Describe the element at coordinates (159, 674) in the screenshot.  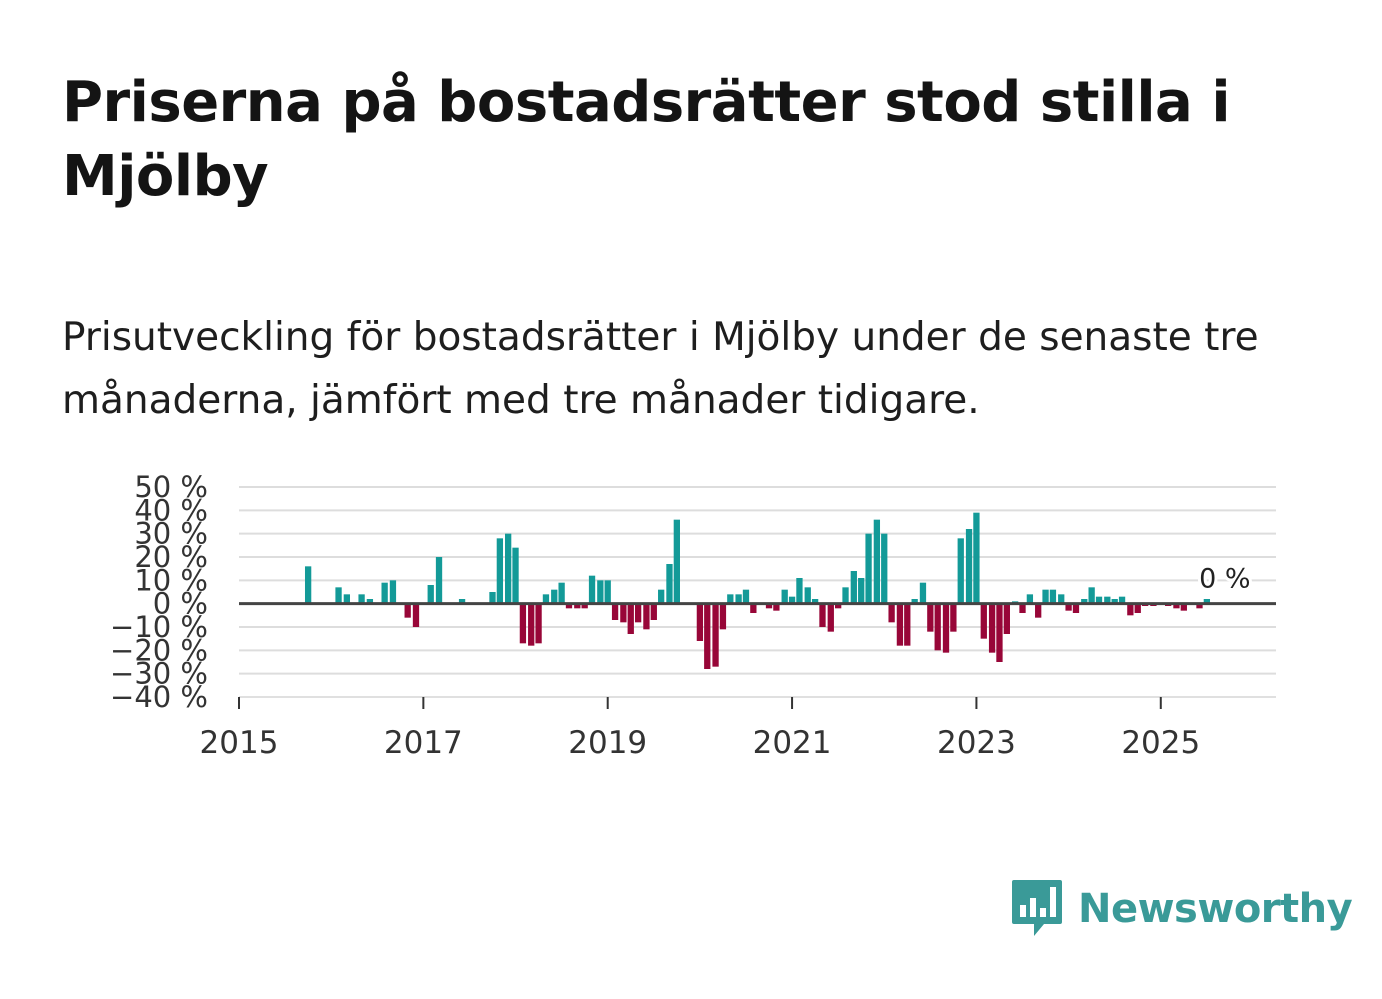
I see `y-tick-label: −30 %` at that location.